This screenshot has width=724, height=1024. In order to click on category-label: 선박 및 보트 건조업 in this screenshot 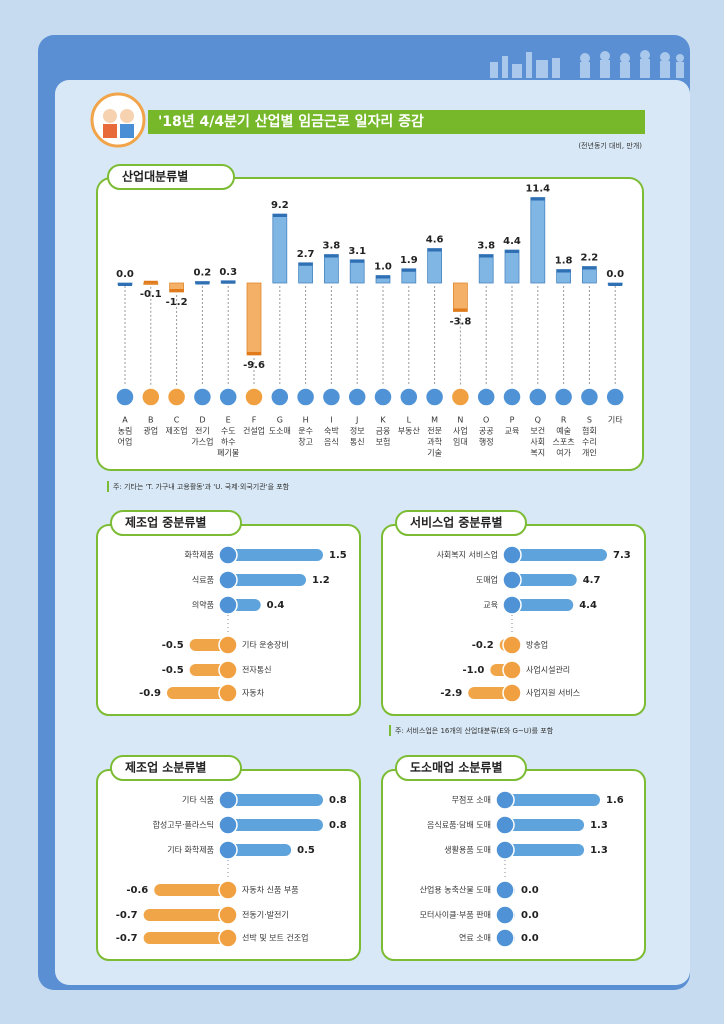, I will do `click(275, 938)`.